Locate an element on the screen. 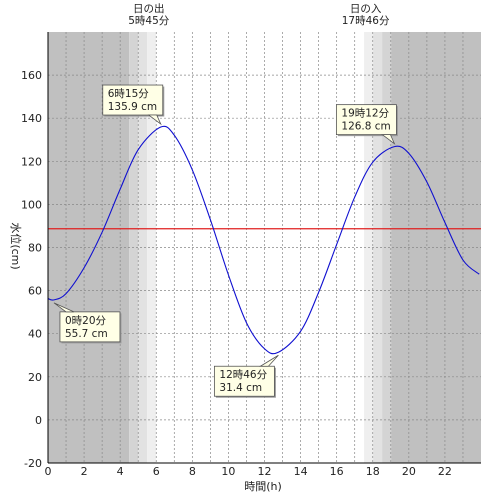  callout-level: 31.4 cm is located at coordinates (240, 388).